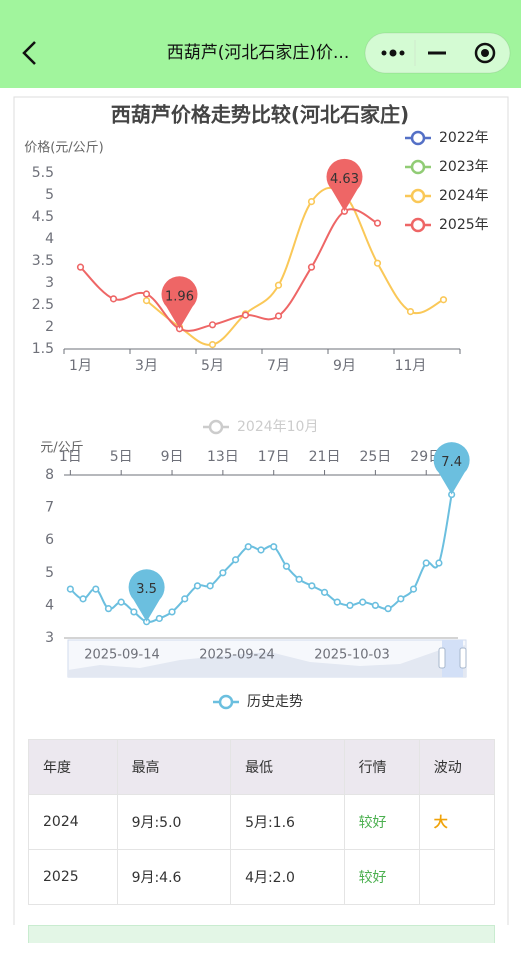 The height and width of the screenshot is (979, 521). Describe the element at coordinates (43, 261) in the screenshot. I see `y-tick-label: 3.5` at that location.